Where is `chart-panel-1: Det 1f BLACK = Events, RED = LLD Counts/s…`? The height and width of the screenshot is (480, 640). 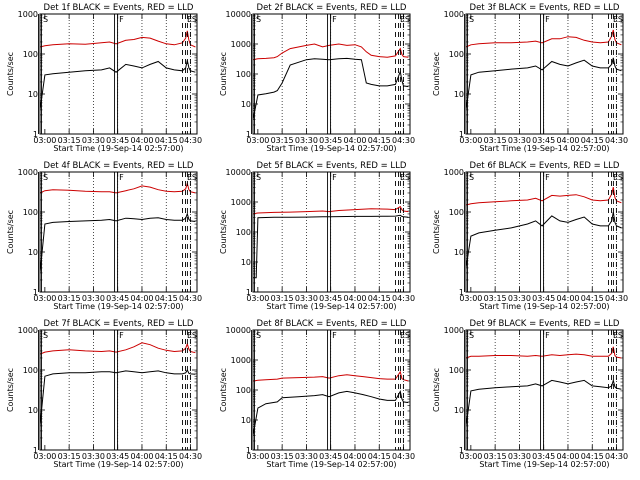 chart-panel-1: Det 1f BLACK = Events, RED = LLD Counts/s… is located at coordinates (104, 78).